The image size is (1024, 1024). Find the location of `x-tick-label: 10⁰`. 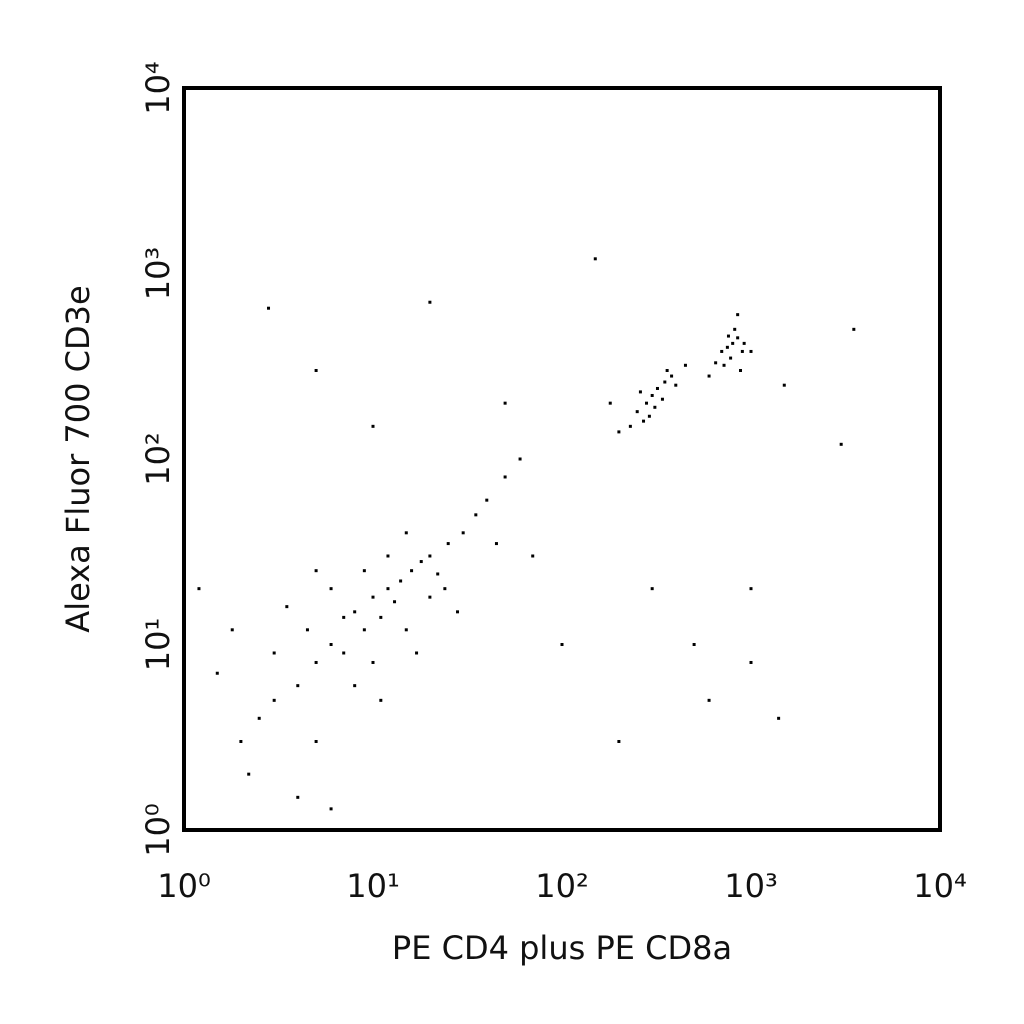

x-tick-label: 10⁰ is located at coordinates (184, 886).